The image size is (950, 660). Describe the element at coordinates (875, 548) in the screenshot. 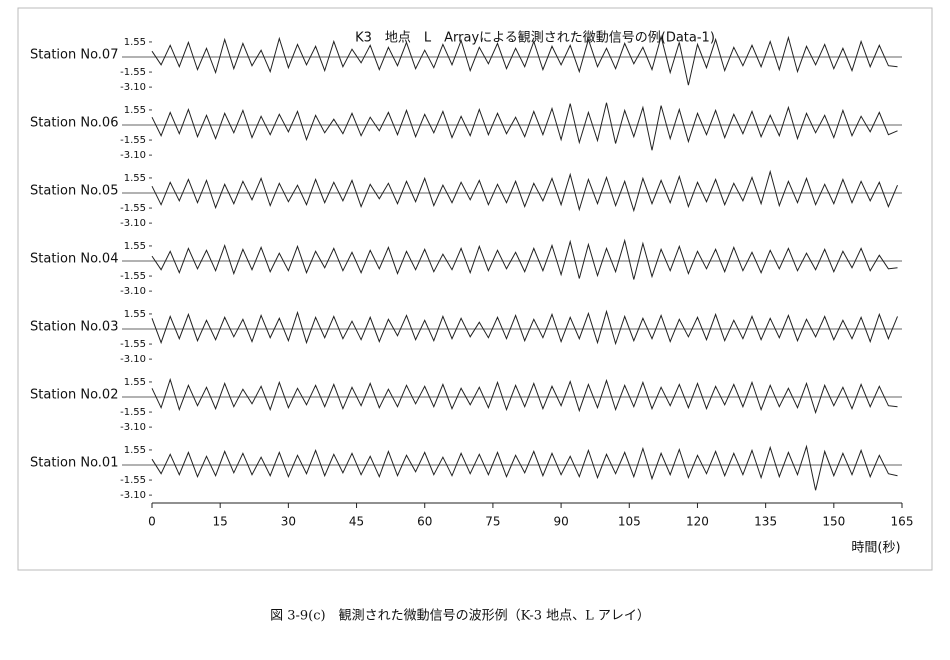

I see `x-axis-label: 時間(秒)` at that location.